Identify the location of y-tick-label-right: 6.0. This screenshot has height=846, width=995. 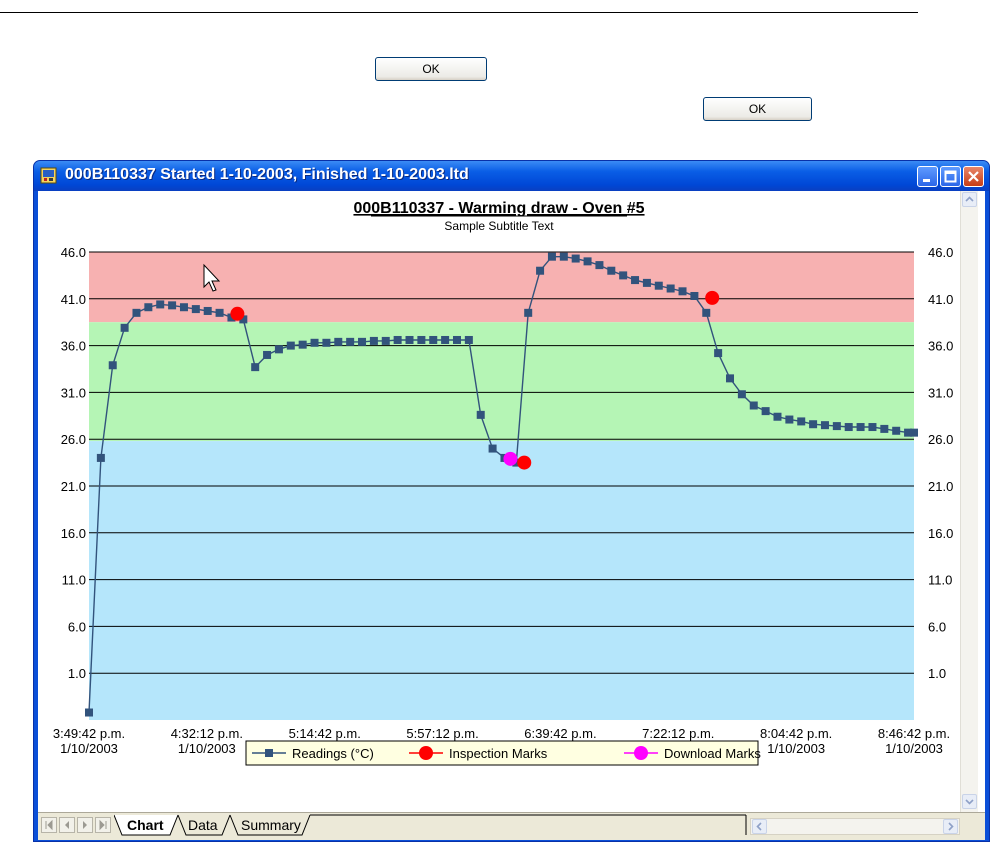
(937, 626).